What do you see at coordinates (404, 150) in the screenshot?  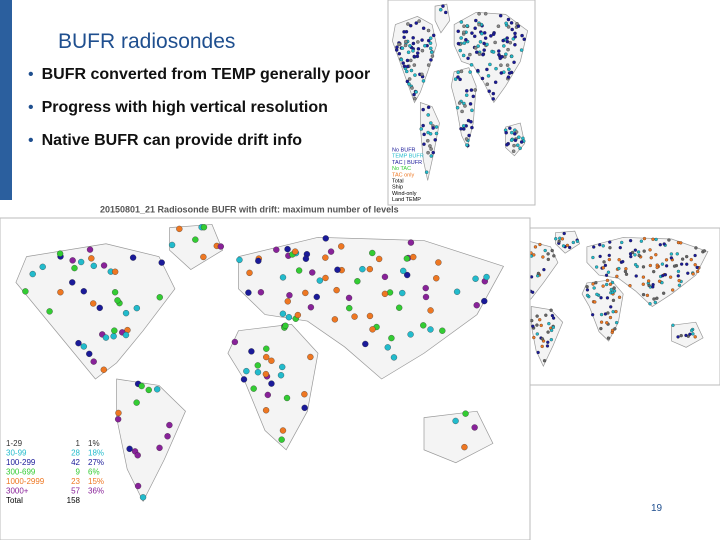 I see `legend-label: No BUFR` at bounding box center [404, 150].